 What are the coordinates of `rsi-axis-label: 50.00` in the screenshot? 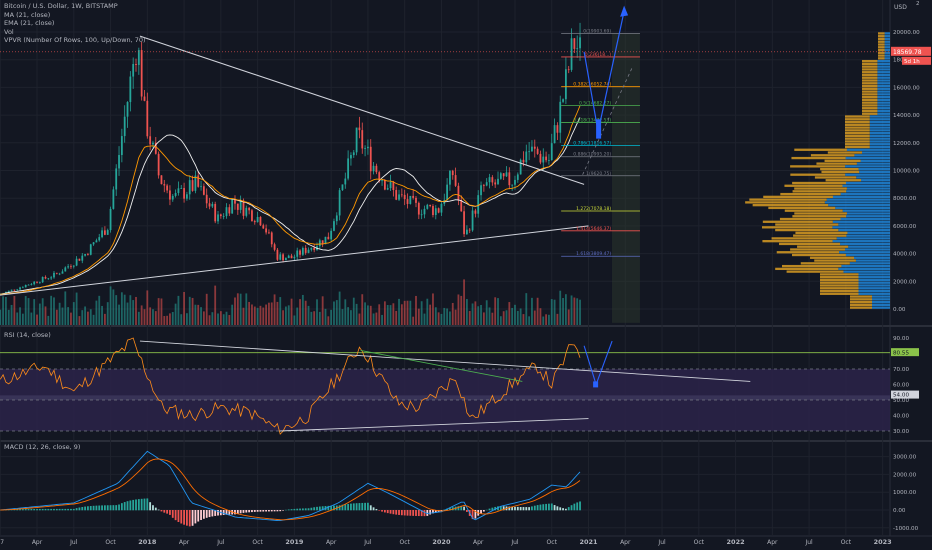 It's located at (901, 401).